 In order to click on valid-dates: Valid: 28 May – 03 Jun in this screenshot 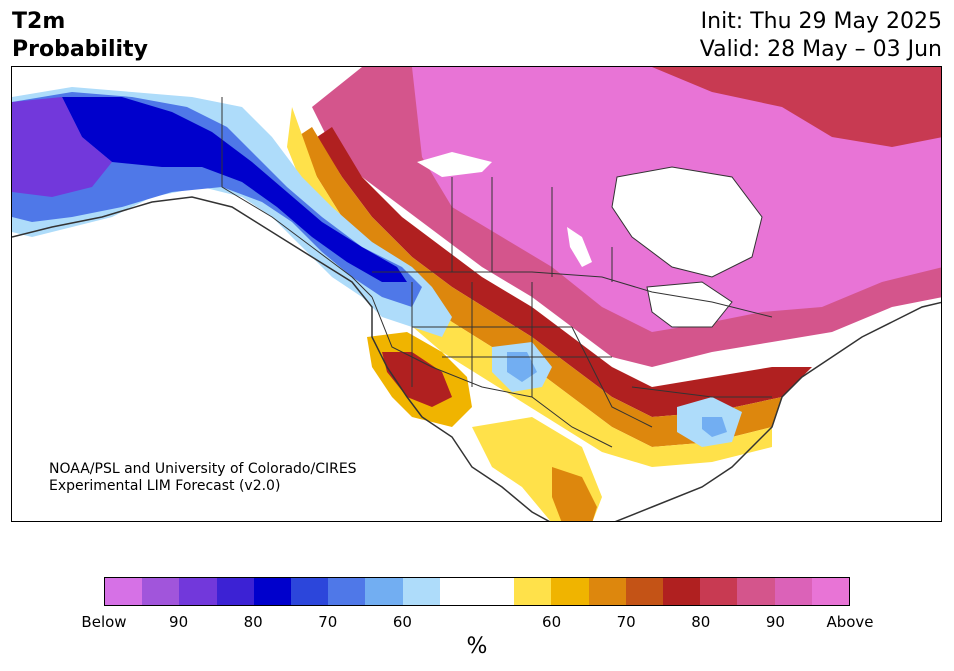, I will do `click(820, 49)`.